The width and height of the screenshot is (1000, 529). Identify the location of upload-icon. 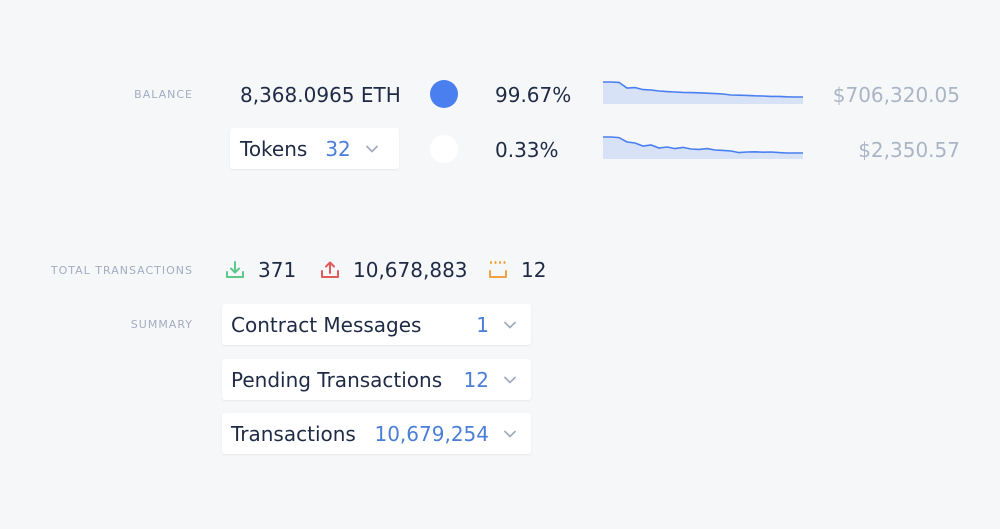
(330, 269).